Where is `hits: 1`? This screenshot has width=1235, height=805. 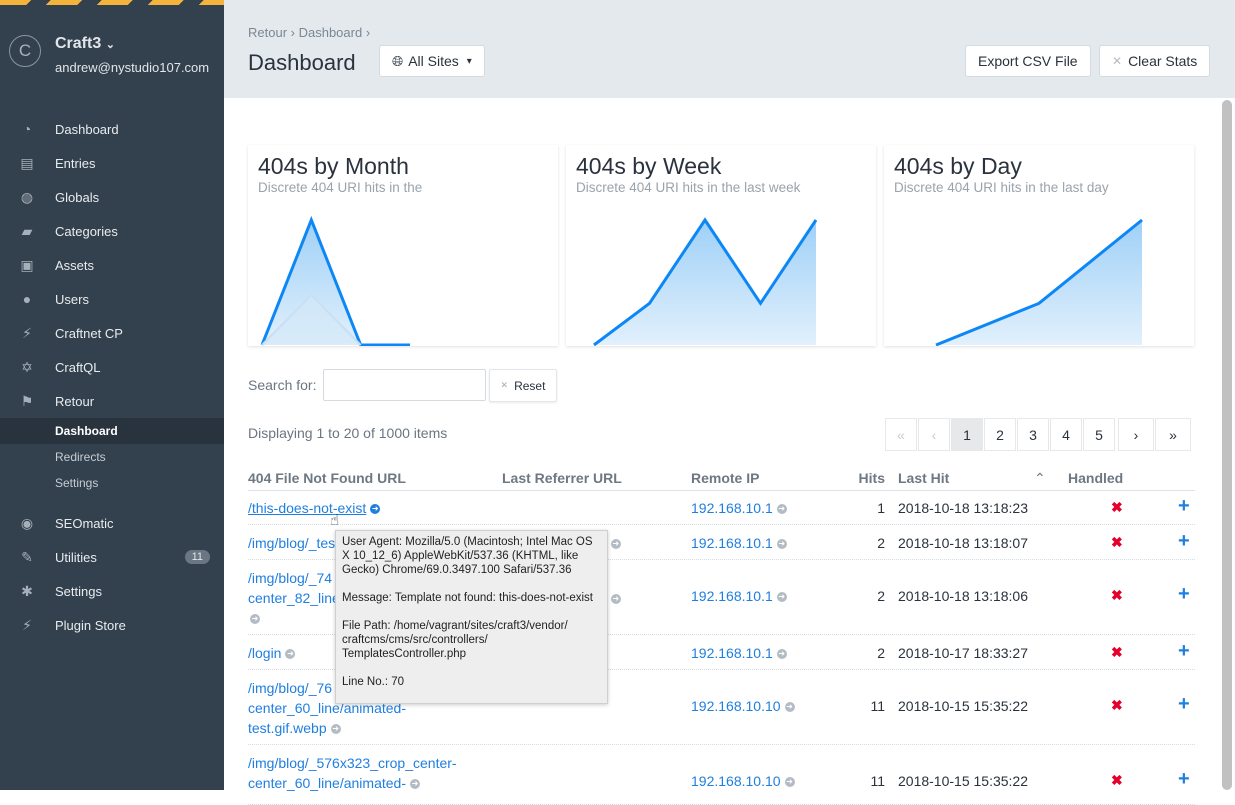 hits: 1 is located at coordinates (881, 508).